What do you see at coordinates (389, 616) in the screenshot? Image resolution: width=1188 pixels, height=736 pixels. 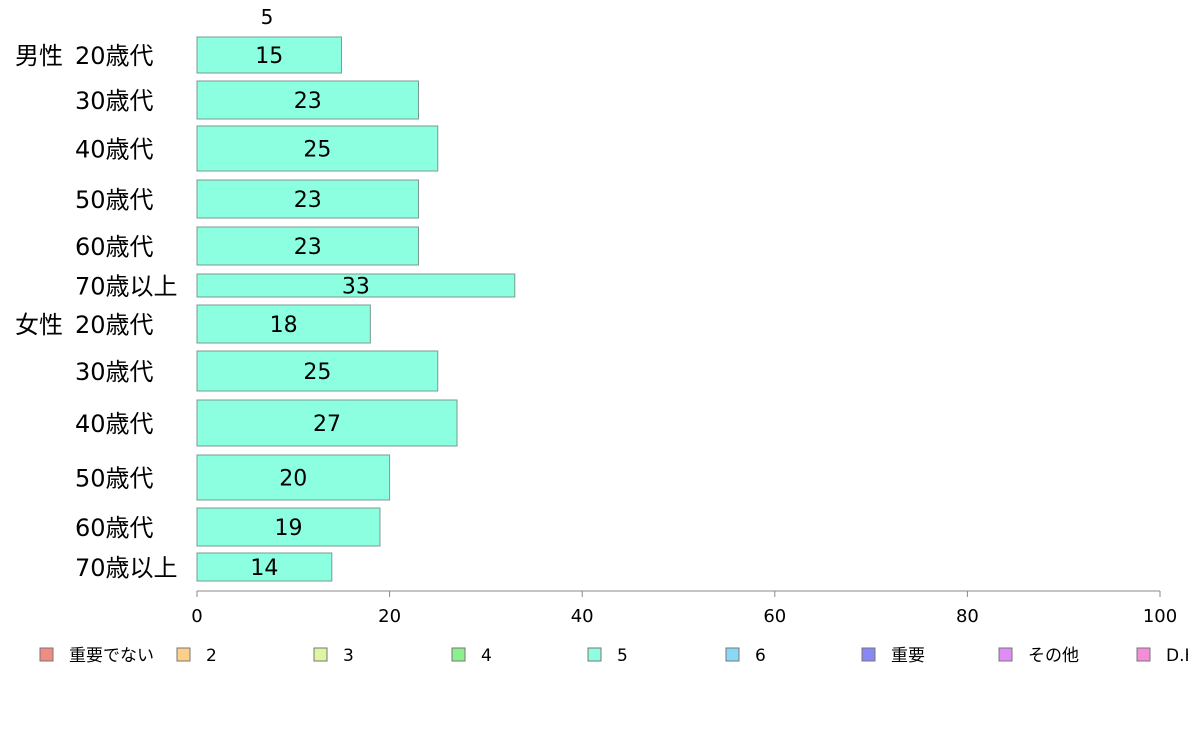 I see `x-tick-label: 20` at bounding box center [389, 616].